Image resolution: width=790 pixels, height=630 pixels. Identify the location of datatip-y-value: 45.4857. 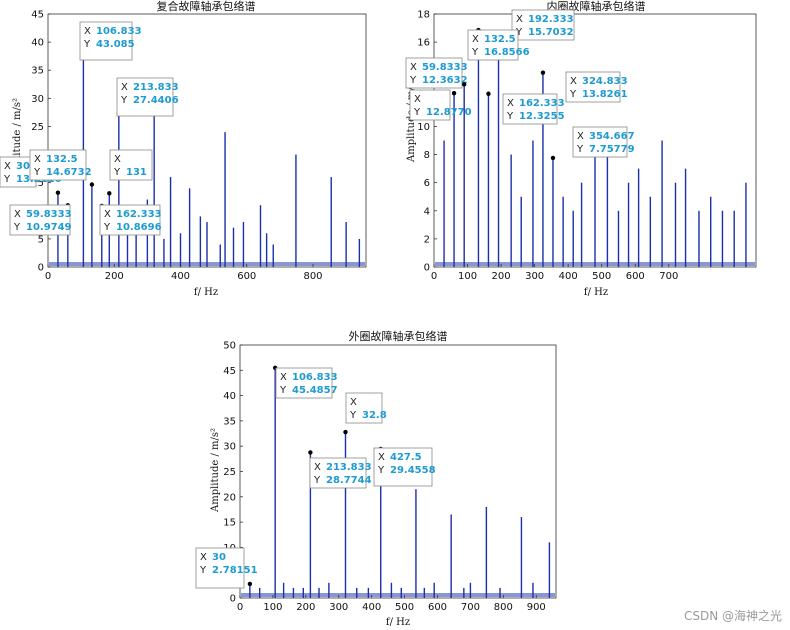
(315, 390).